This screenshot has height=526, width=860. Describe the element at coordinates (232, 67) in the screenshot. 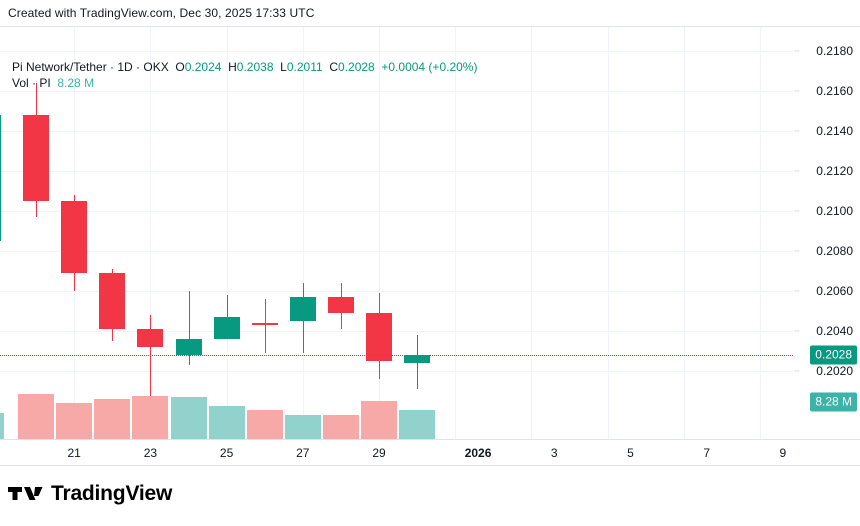

I see `legend-high-label: H` at that location.